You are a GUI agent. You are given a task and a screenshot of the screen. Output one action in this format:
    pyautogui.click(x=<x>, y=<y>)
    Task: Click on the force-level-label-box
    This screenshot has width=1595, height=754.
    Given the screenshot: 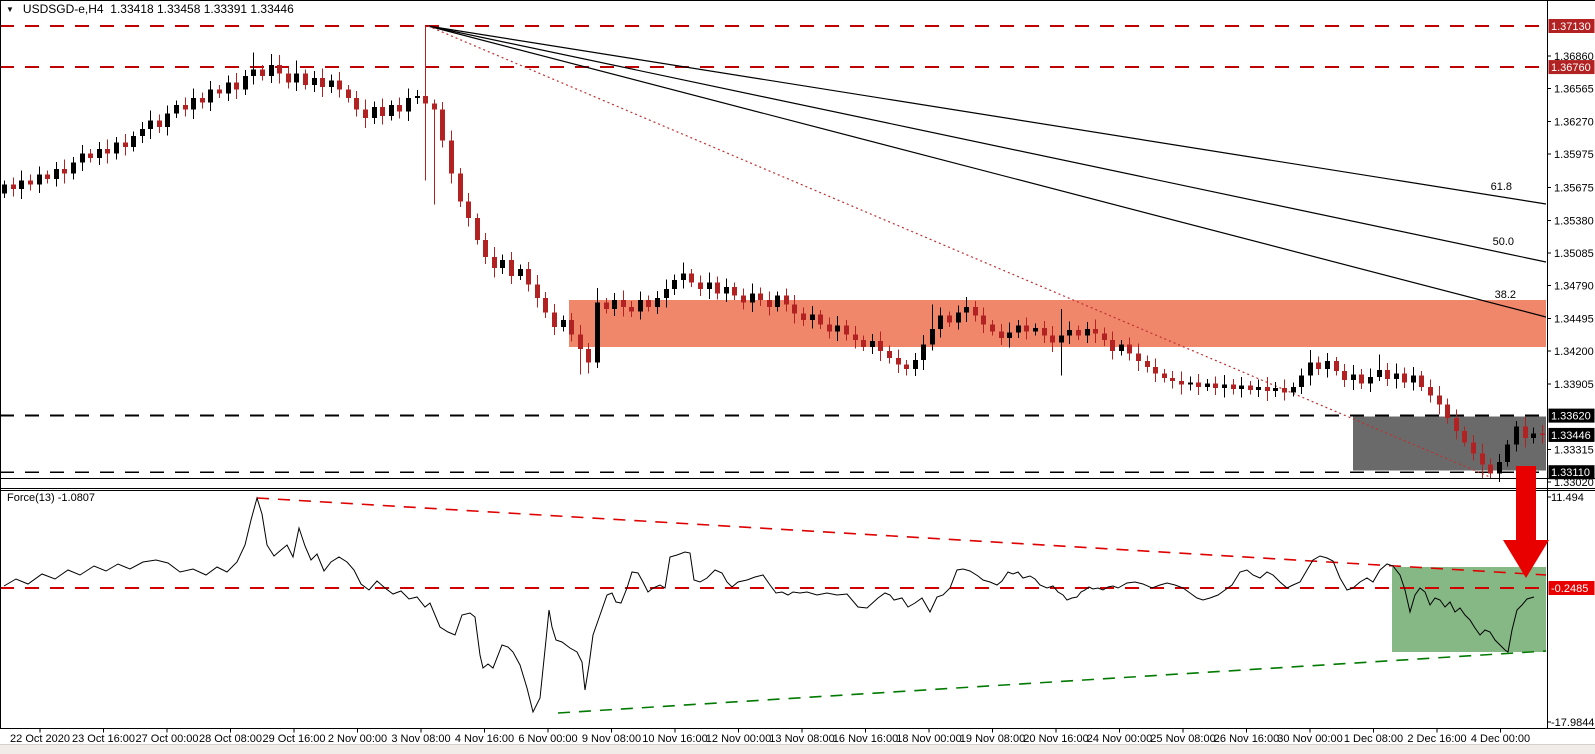 What is the action you would take?
    pyautogui.click(x=1571, y=588)
    